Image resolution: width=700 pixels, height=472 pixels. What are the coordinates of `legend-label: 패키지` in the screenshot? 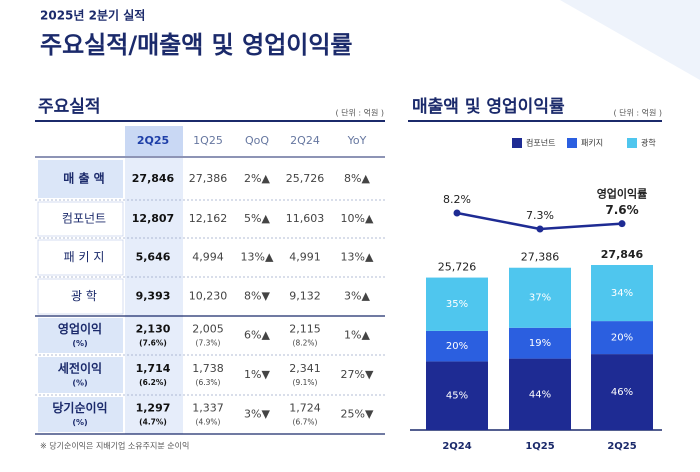 It's located at (592, 143).